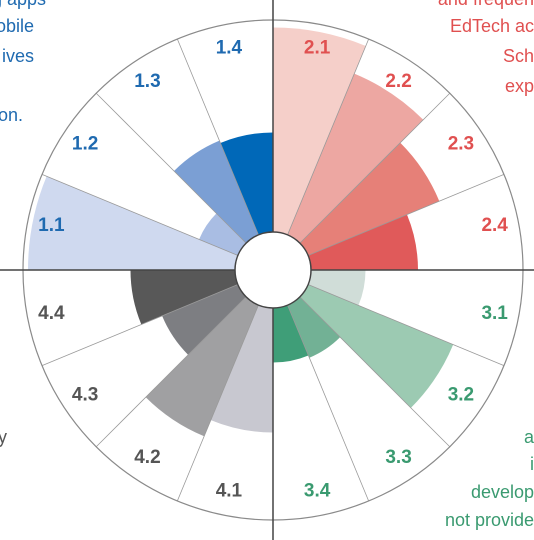 The height and width of the screenshot is (540, 534). Describe the element at coordinates (85, 395) in the screenshot. I see `sector-label: 4.3` at that location.